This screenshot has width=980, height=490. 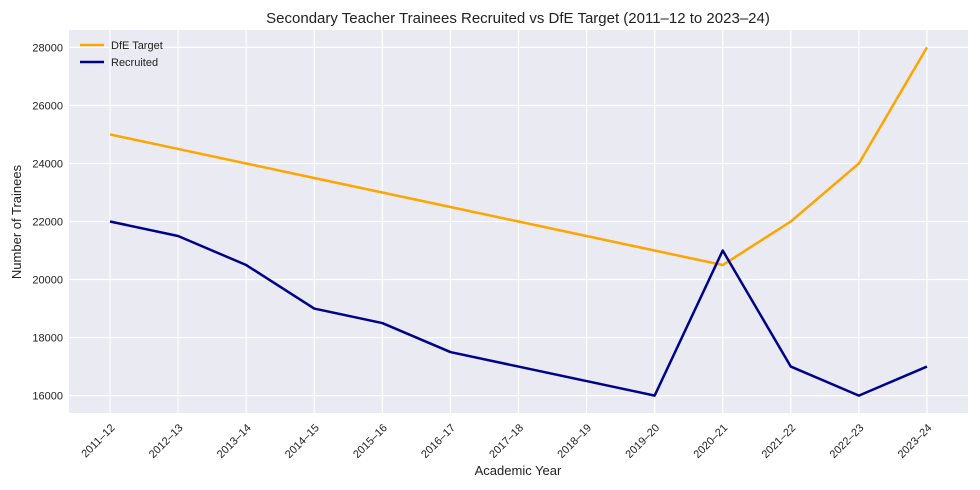 What do you see at coordinates (47, 339) in the screenshot?
I see `y-tick-label: 18000` at bounding box center [47, 339].